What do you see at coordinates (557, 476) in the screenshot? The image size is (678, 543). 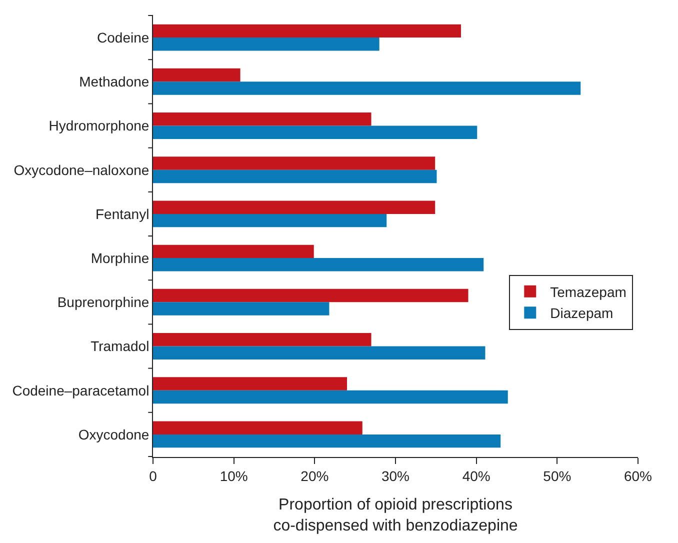 I see `x-tick-label: 50%` at bounding box center [557, 476].